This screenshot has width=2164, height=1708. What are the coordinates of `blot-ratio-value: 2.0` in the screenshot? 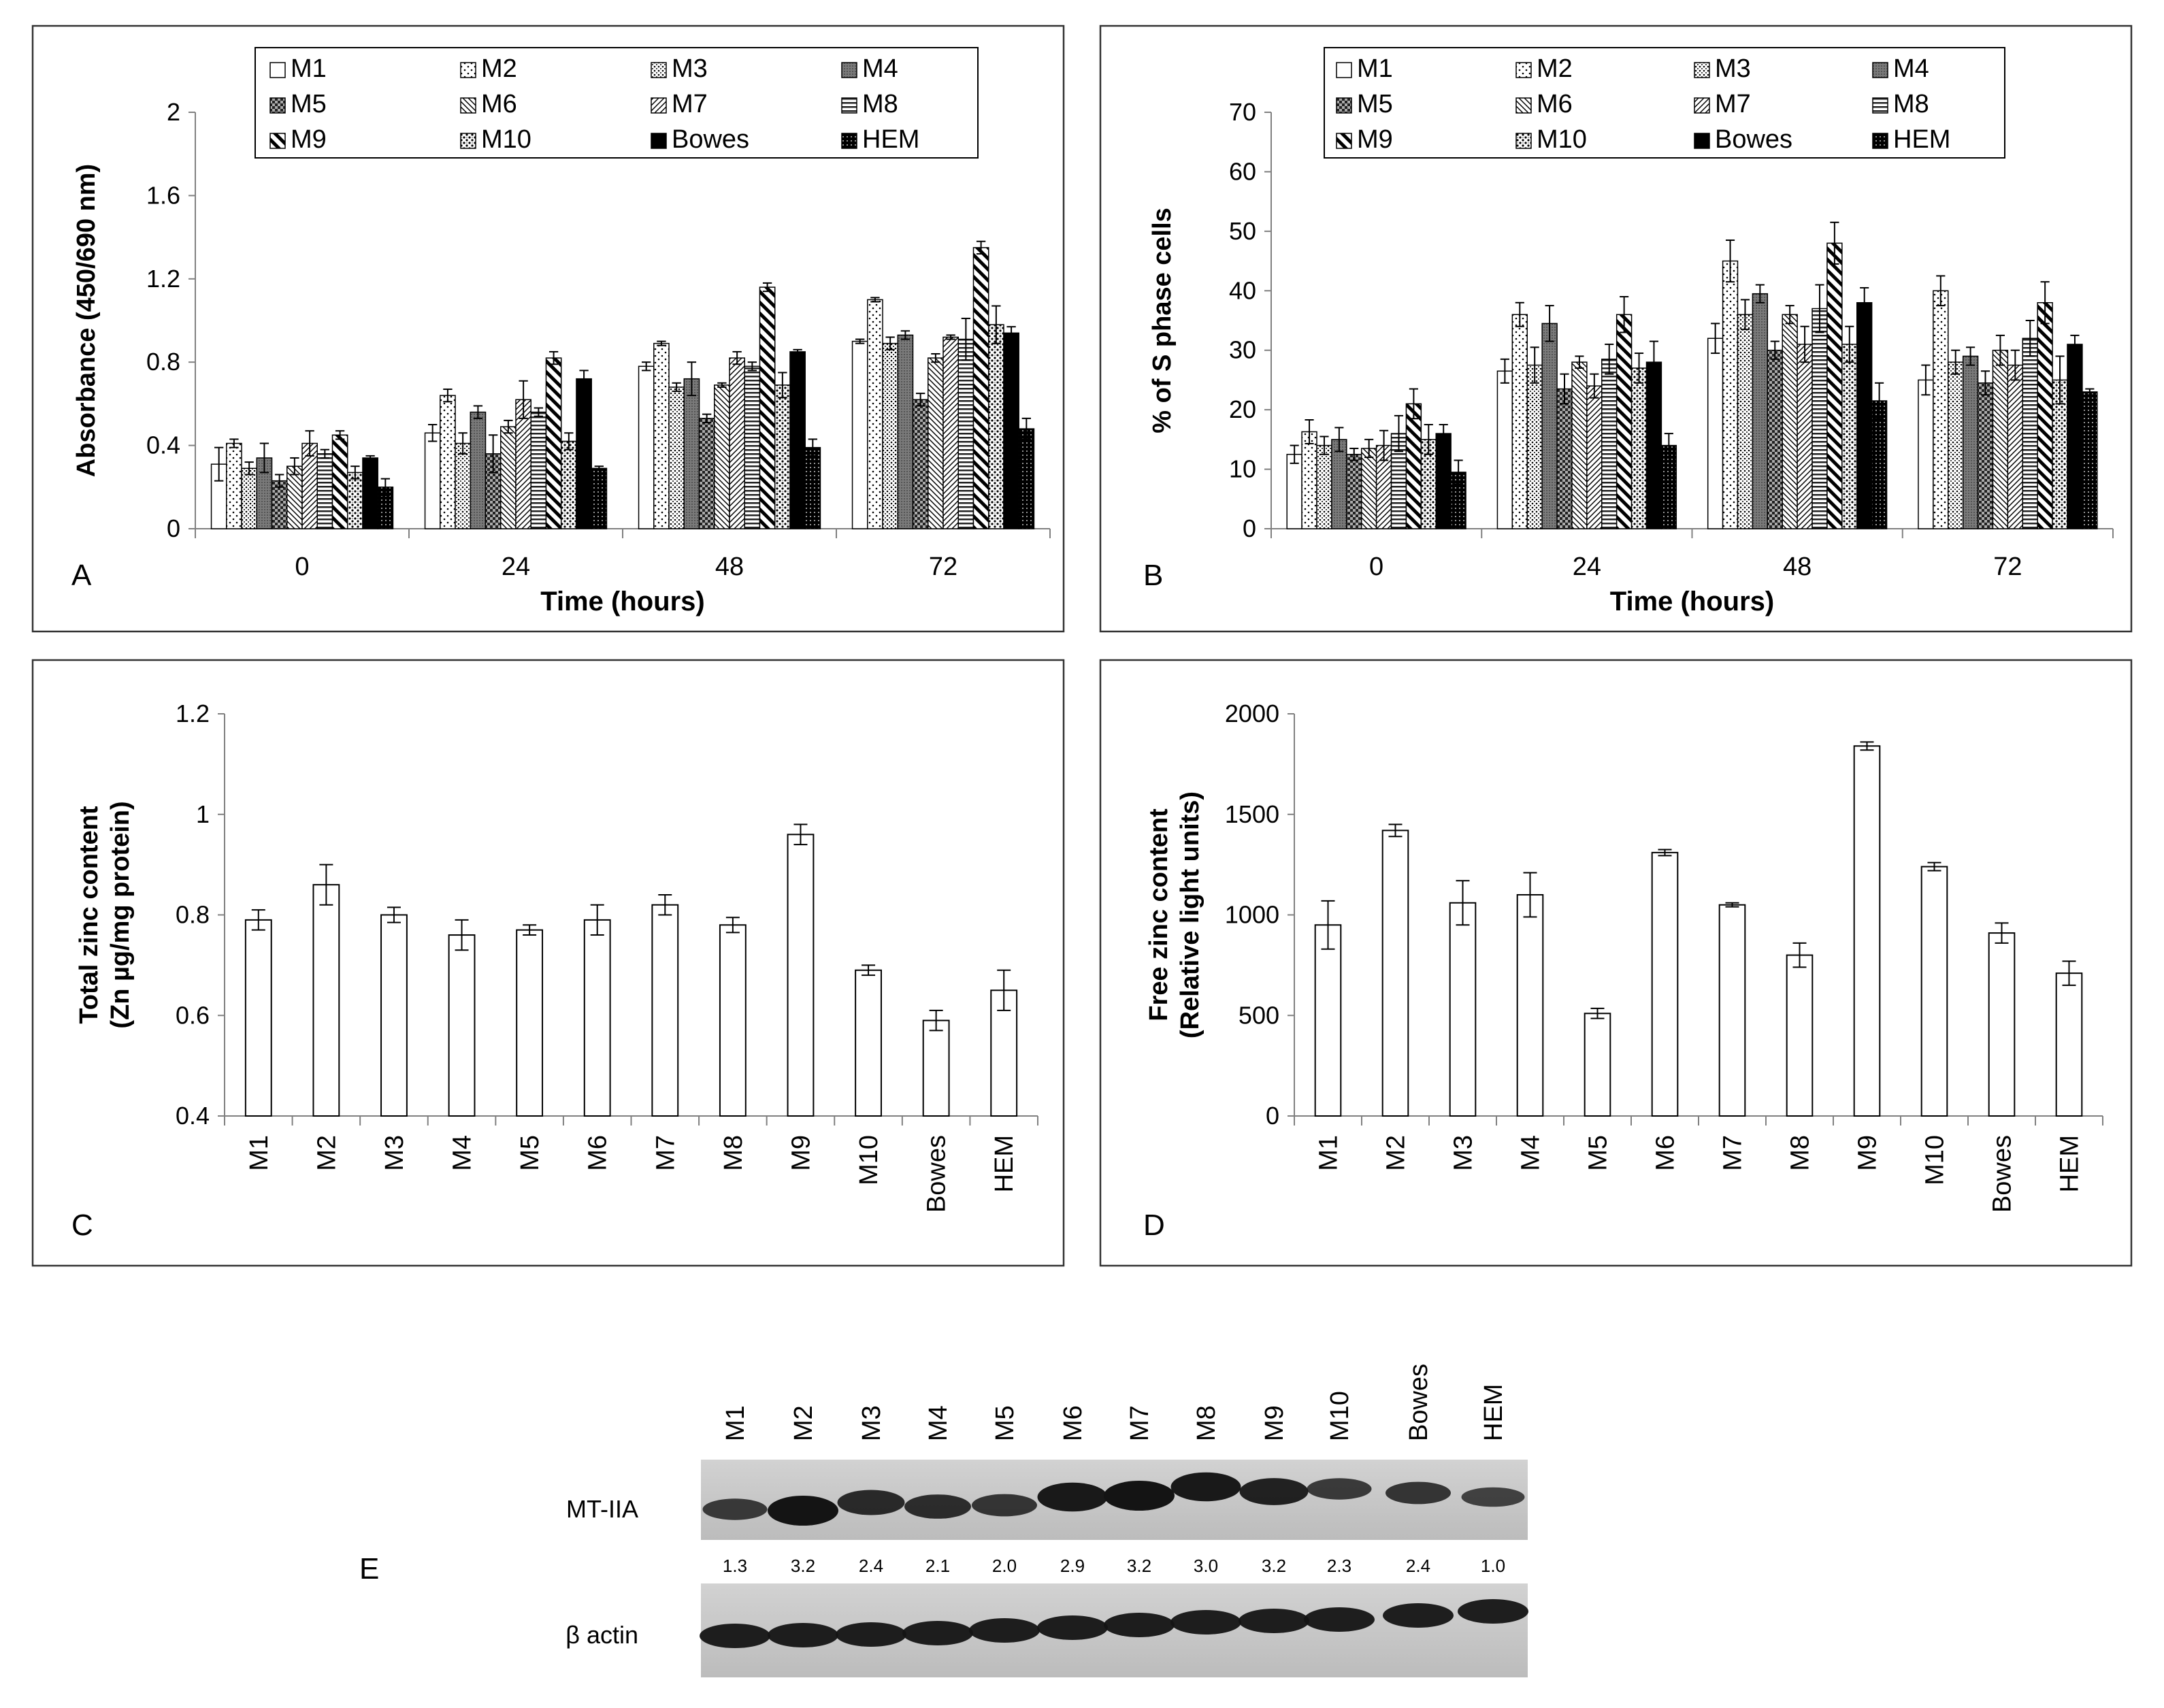 It's located at (1004, 1566).